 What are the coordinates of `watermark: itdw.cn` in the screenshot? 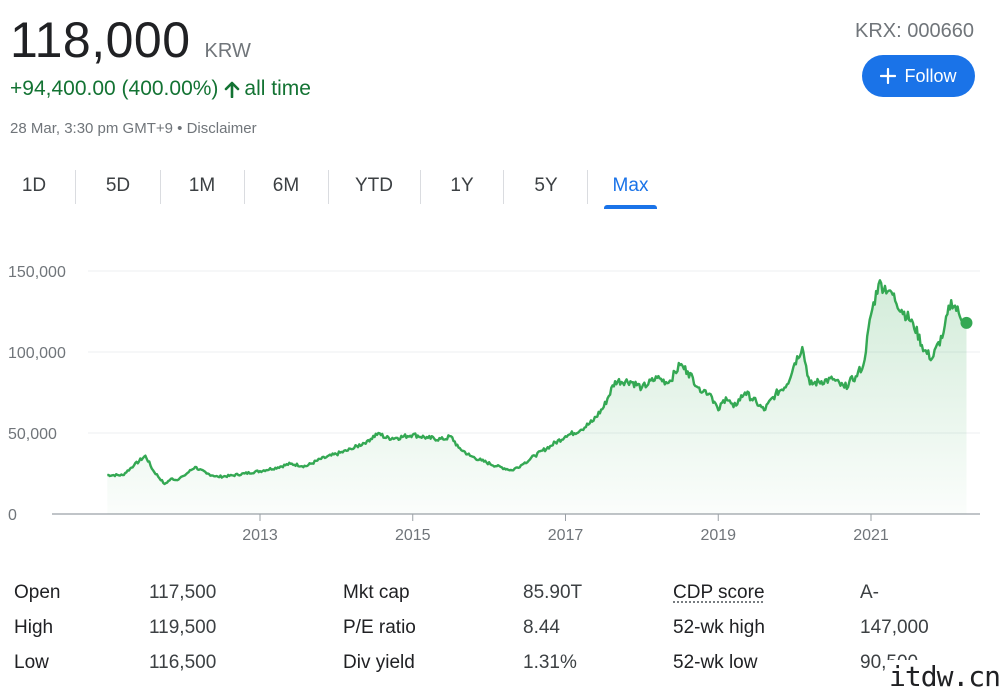 It's located at (942, 676).